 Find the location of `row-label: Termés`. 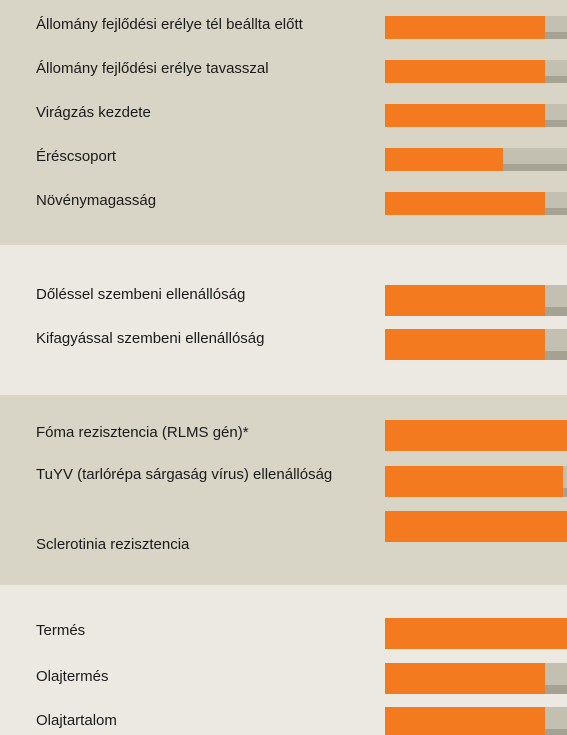

row-label: Termés is located at coordinates (61, 630).